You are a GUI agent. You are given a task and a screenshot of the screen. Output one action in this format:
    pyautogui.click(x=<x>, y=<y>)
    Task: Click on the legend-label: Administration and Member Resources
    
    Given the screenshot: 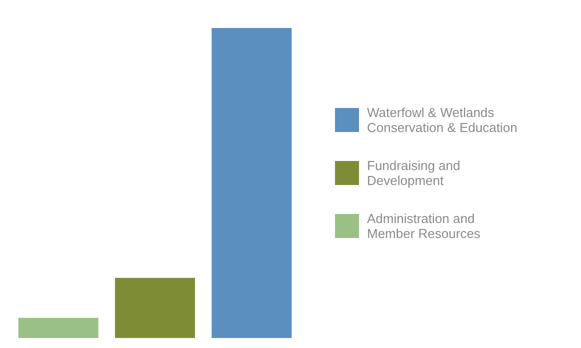 What is the action you would take?
    pyautogui.click(x=424, y=226)
    